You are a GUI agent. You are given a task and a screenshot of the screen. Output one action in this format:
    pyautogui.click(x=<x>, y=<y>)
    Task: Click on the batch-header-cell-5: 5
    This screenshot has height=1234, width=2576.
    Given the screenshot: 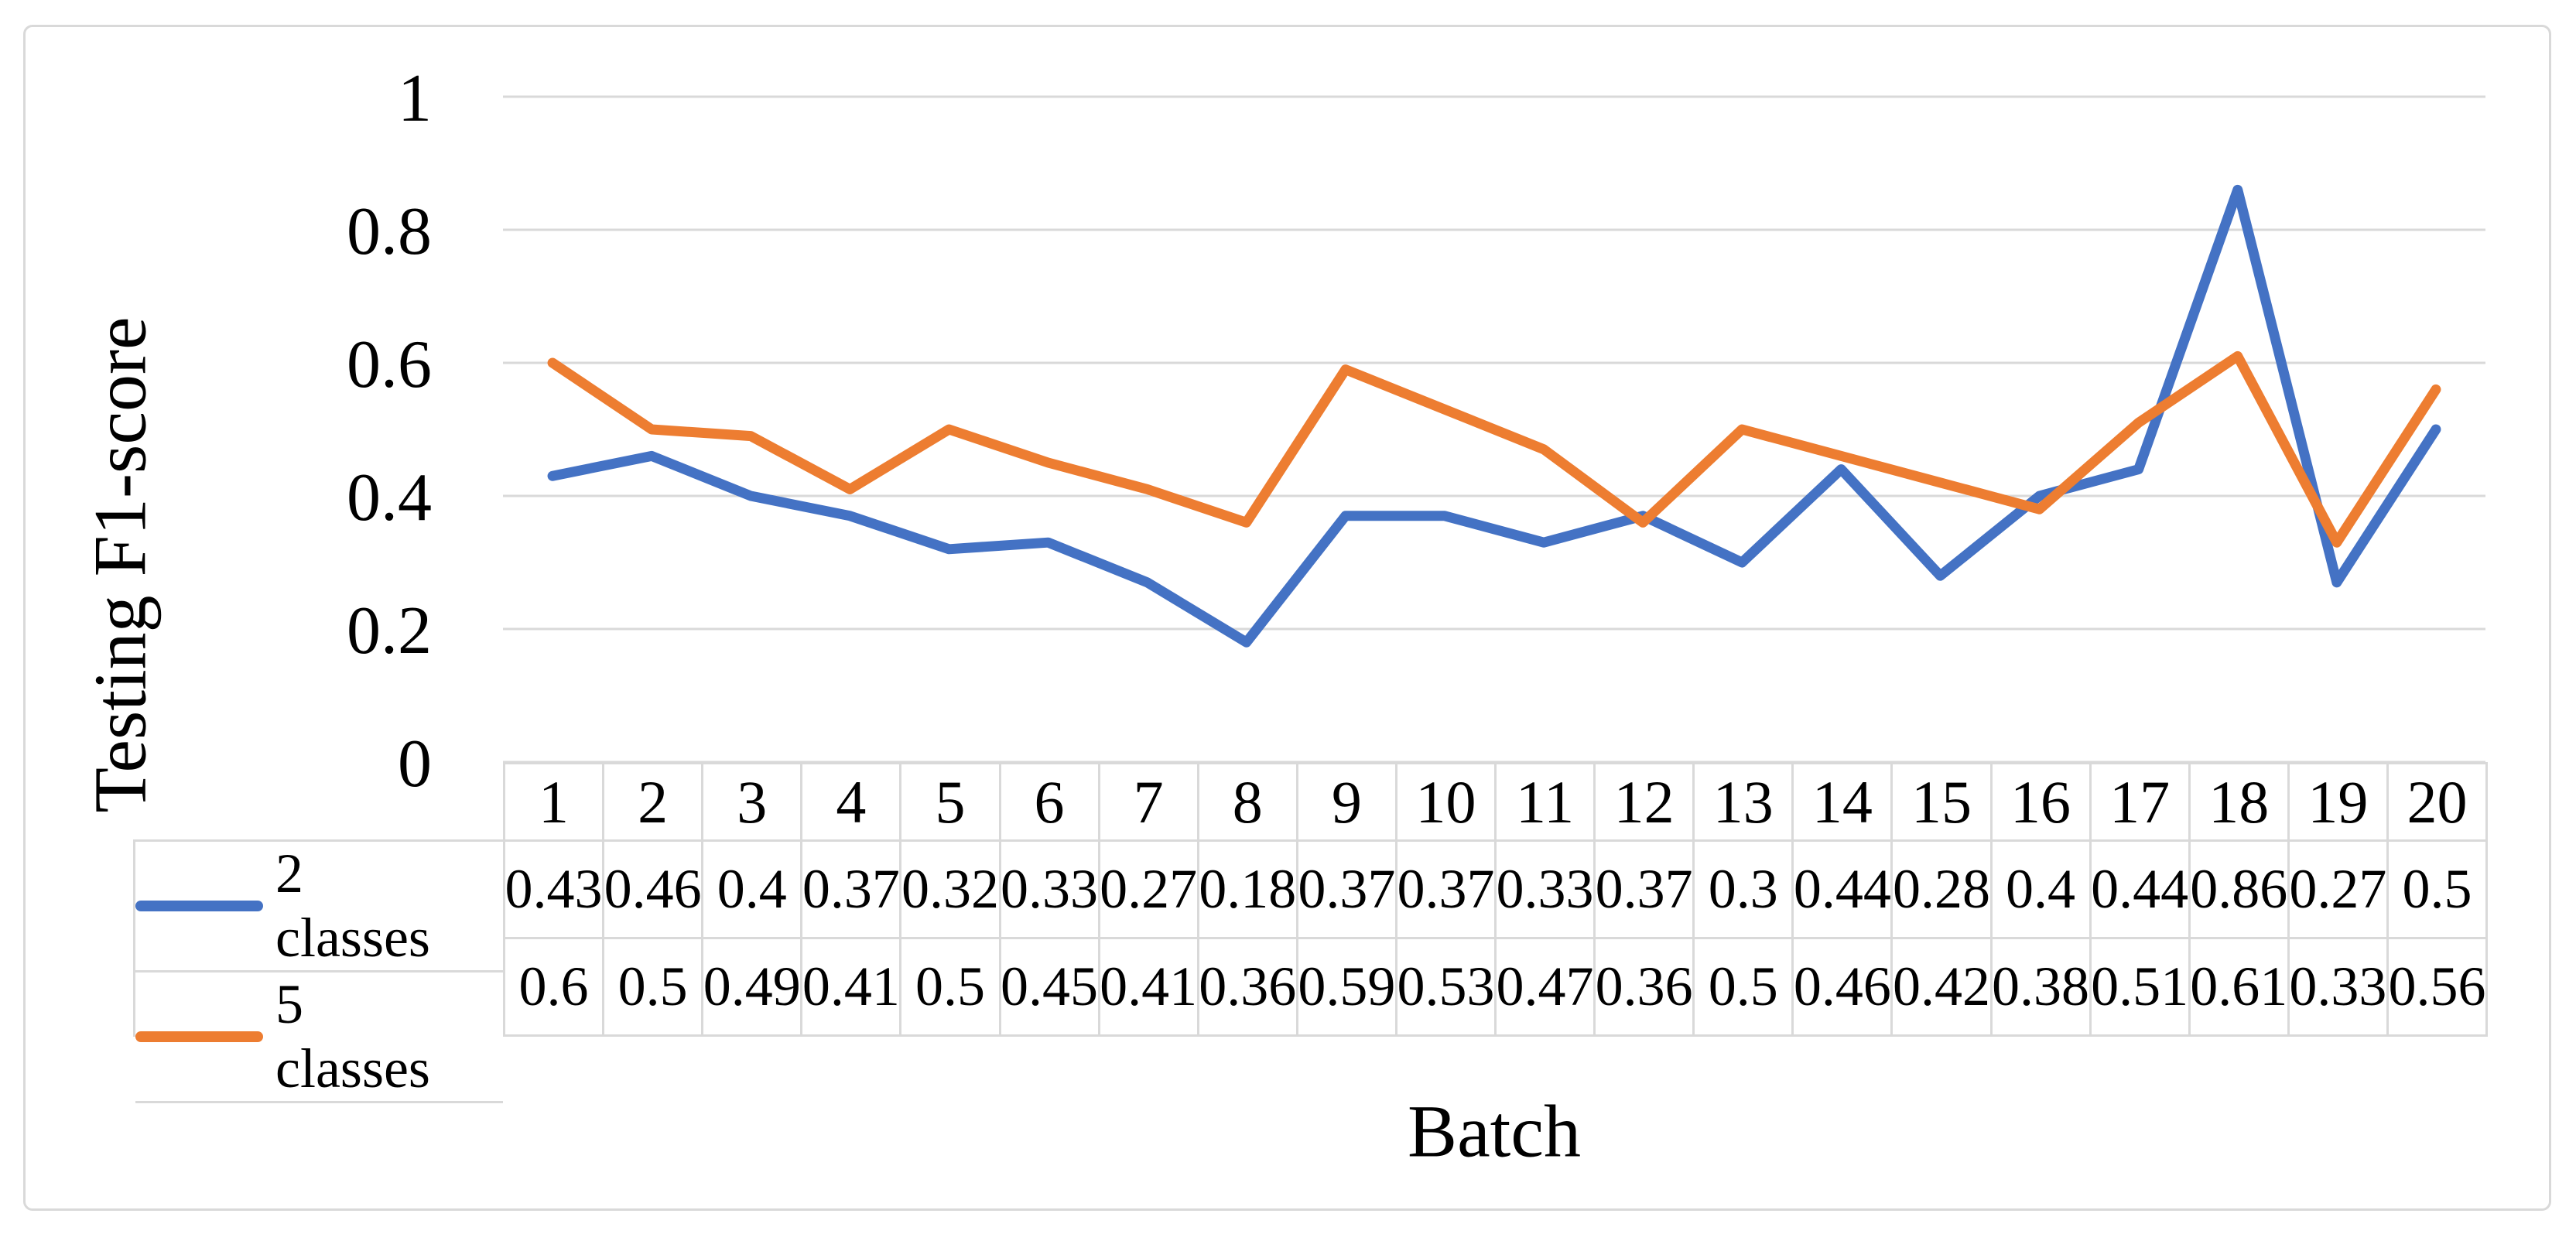 What is the action you would take?
    pyautogui.click(x=951, y=803)
    